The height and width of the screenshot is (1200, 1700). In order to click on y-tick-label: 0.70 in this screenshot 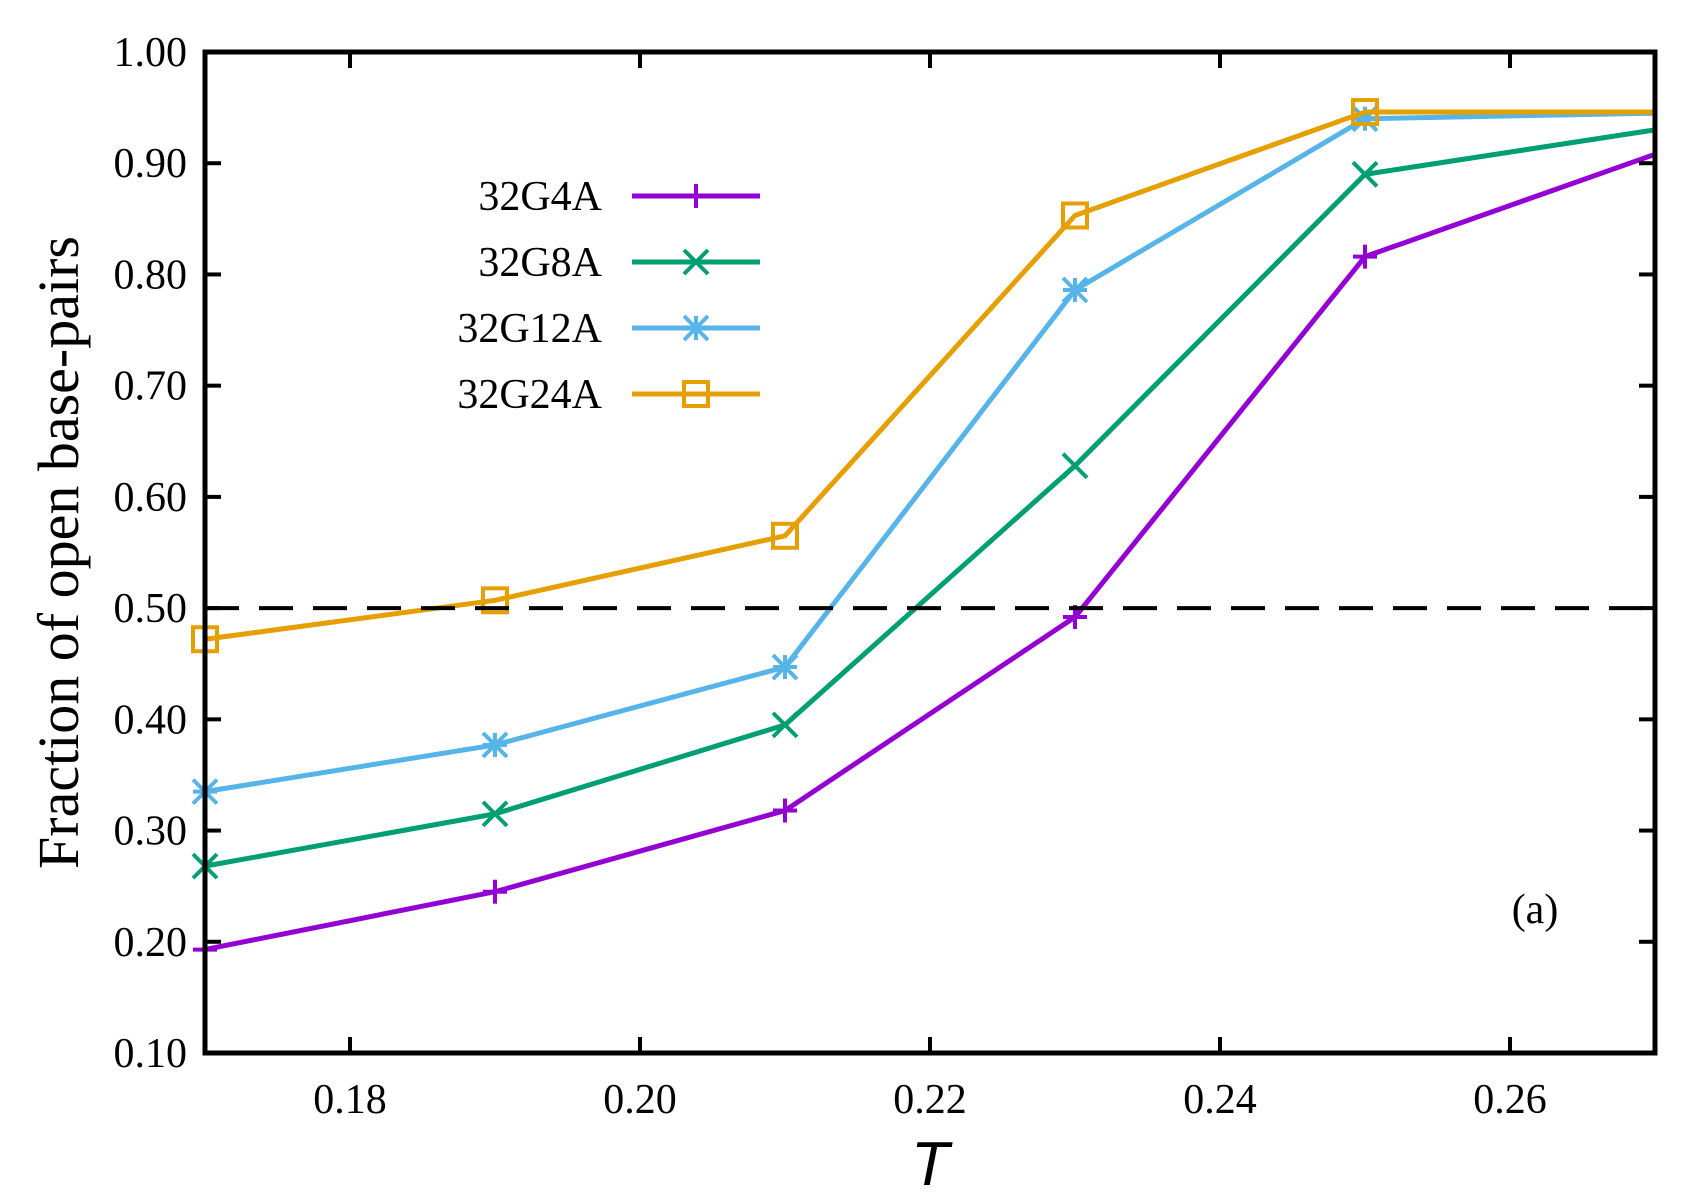, I will do `click(151, 387)`.